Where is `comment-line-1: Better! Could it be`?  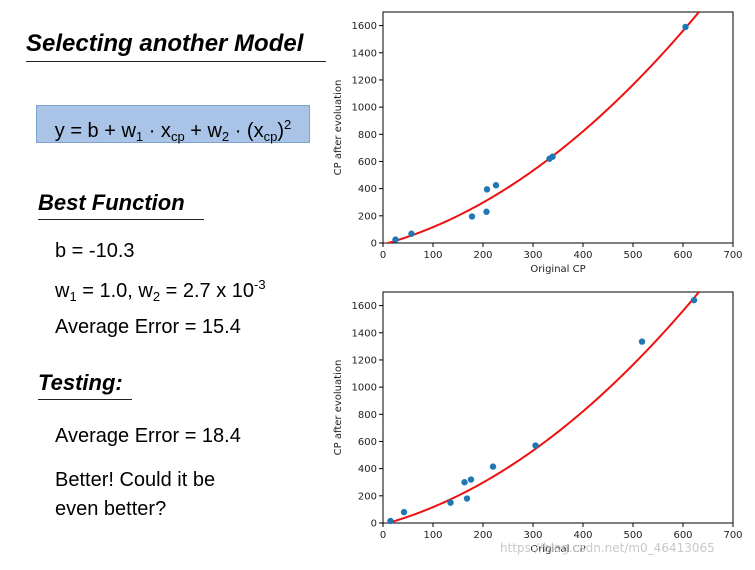 comment-line-1: Better! Could it be is located at coordinates (135, 480).